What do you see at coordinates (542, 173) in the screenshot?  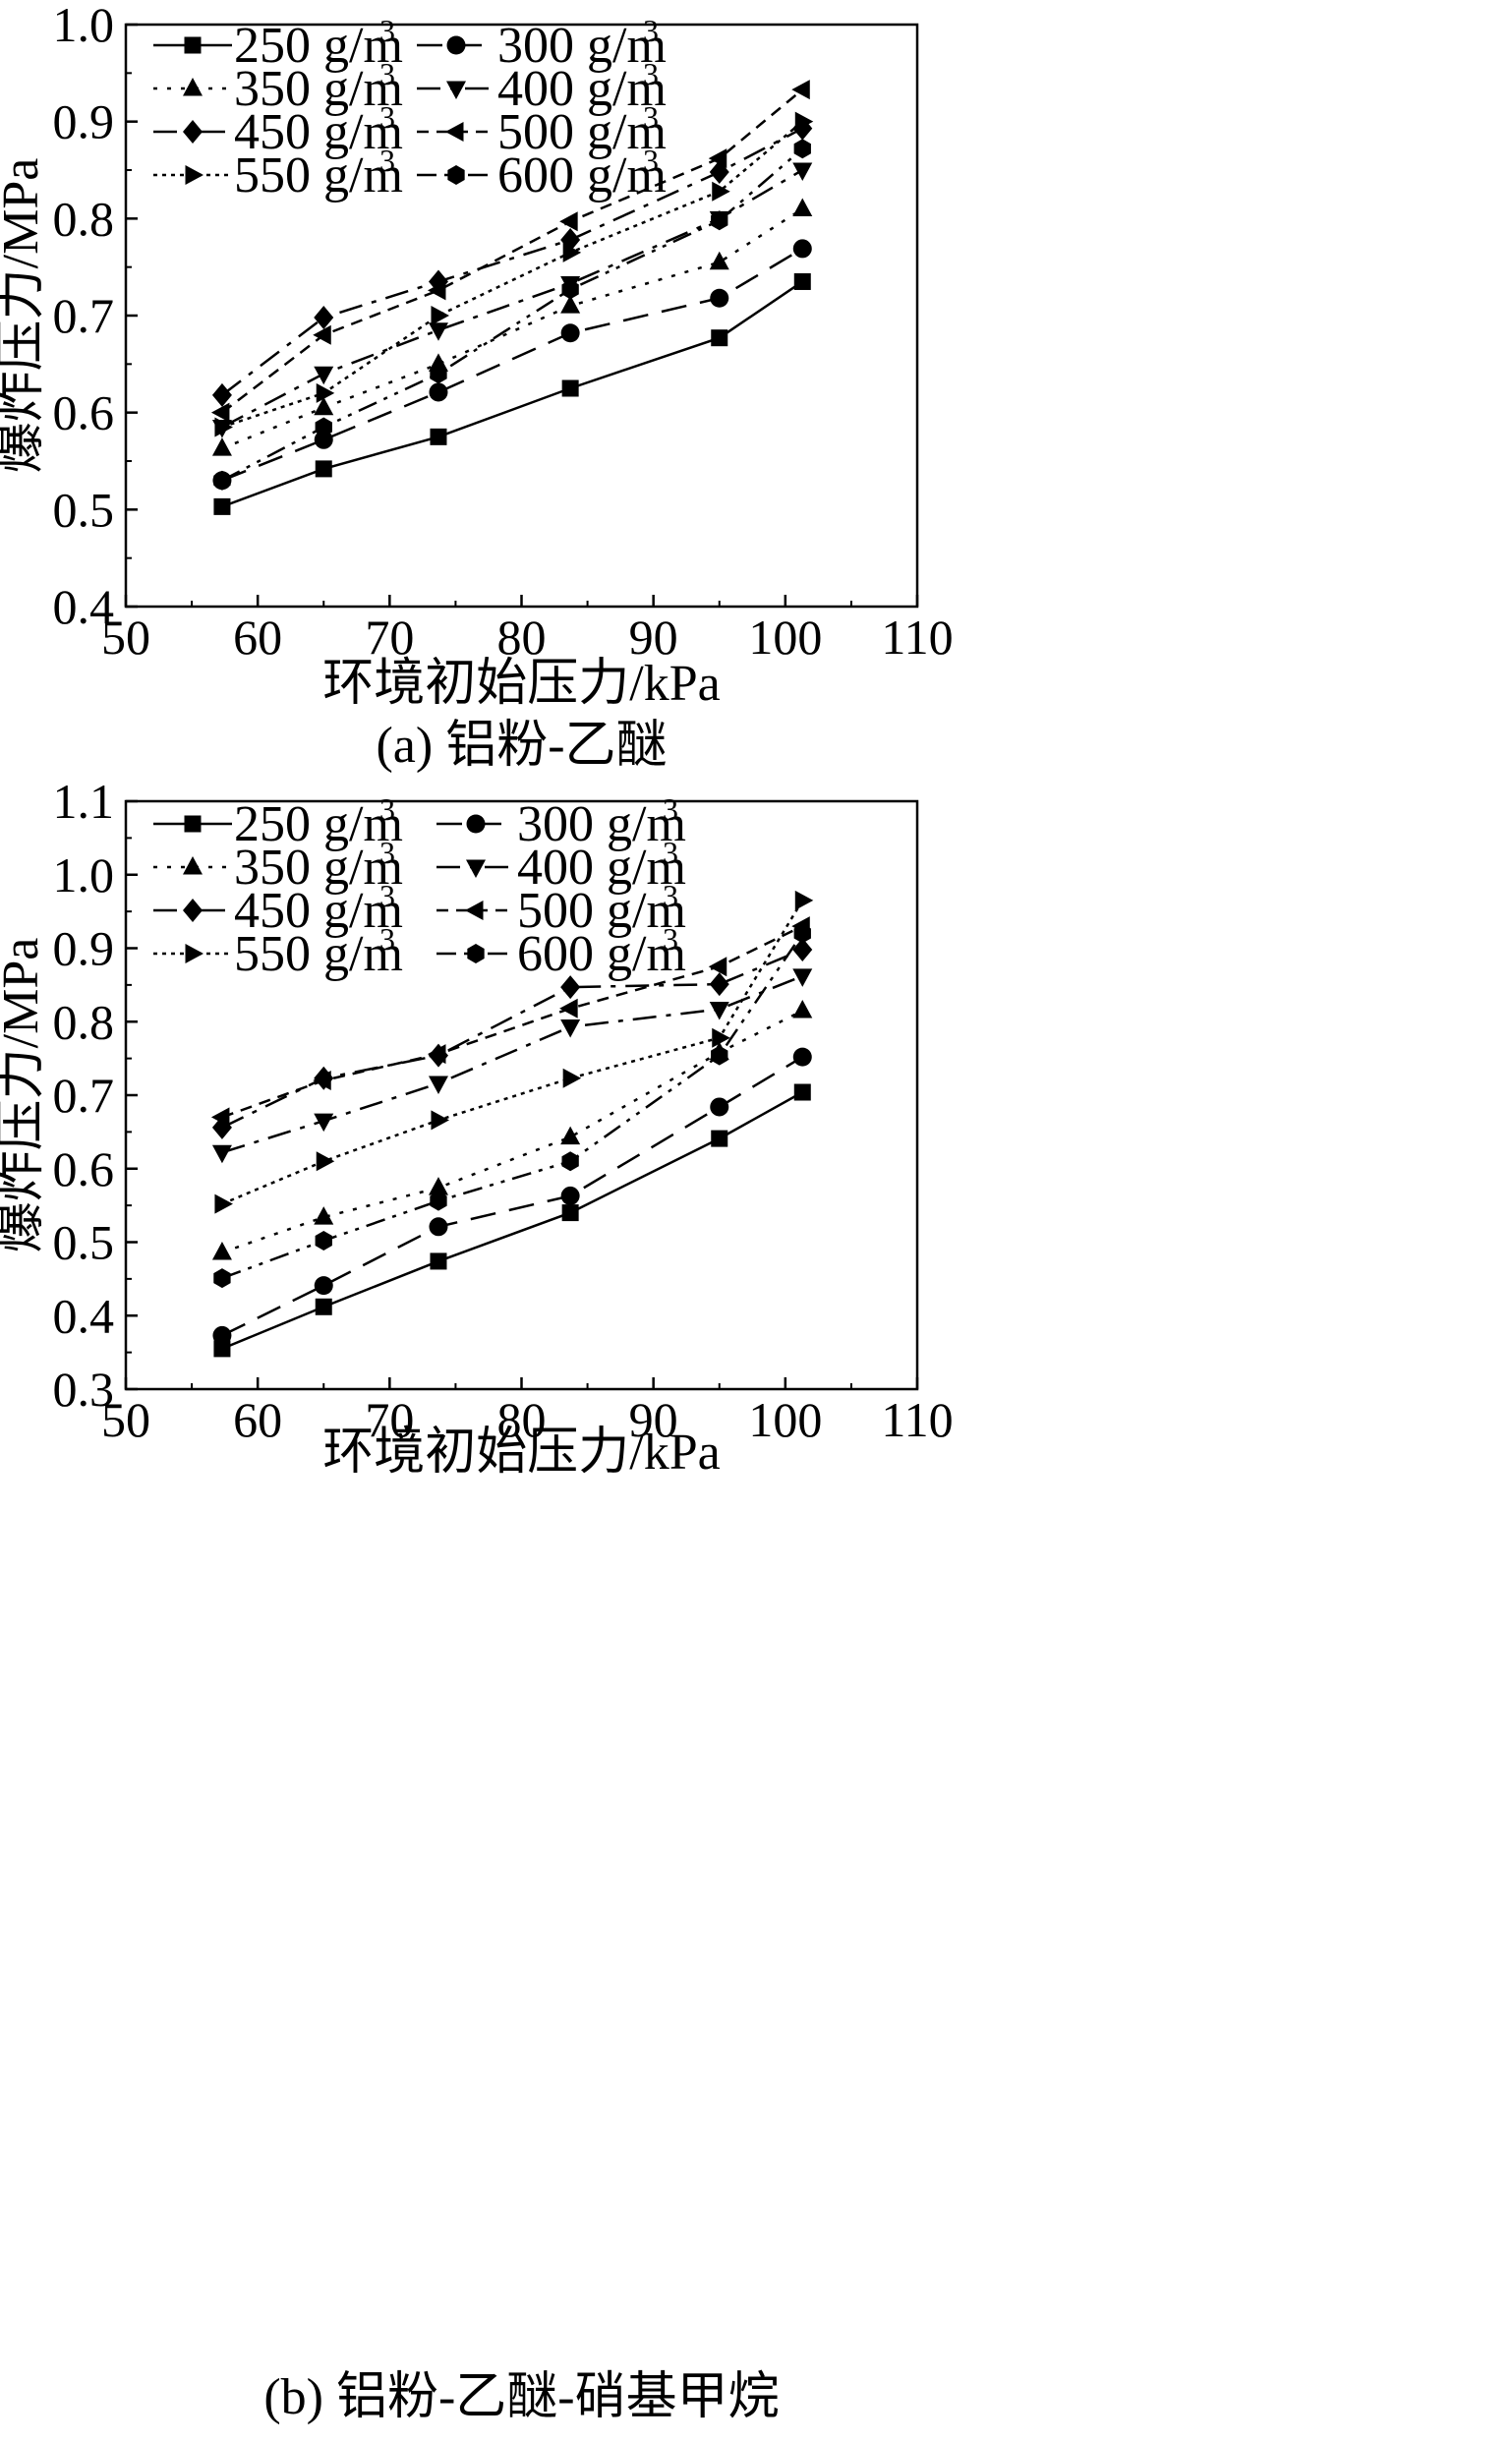 I see `legend-item: 600 g/m3` at bounding box center [542, 173].